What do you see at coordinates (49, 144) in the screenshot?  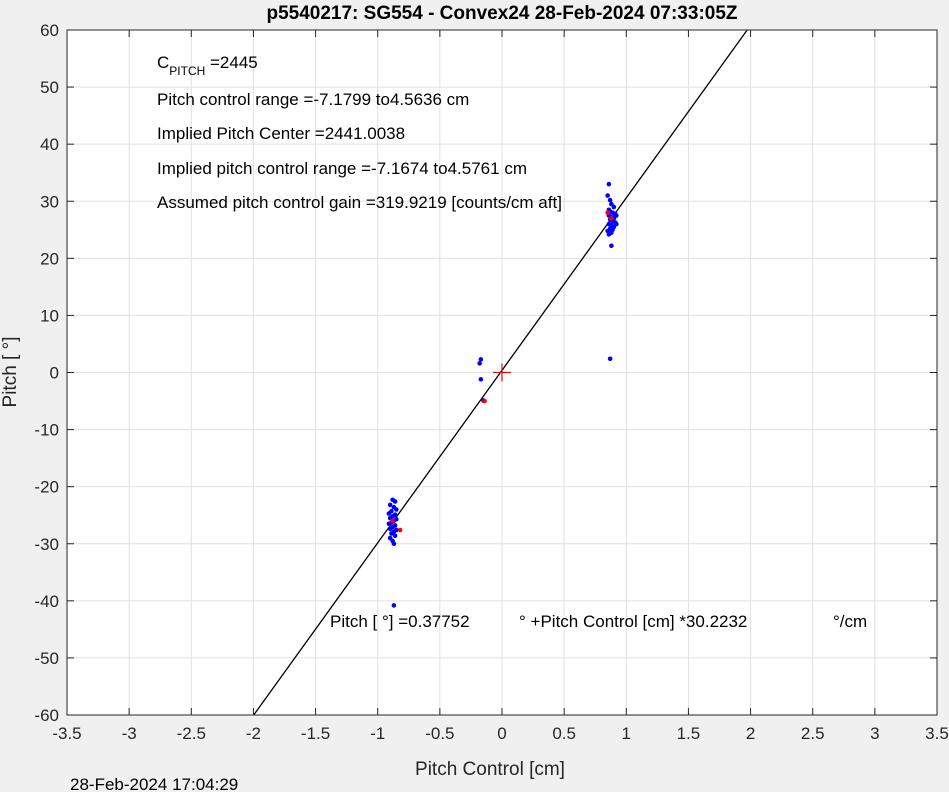 I see `y-tick-label: 40` at bounding box center [49, 144].